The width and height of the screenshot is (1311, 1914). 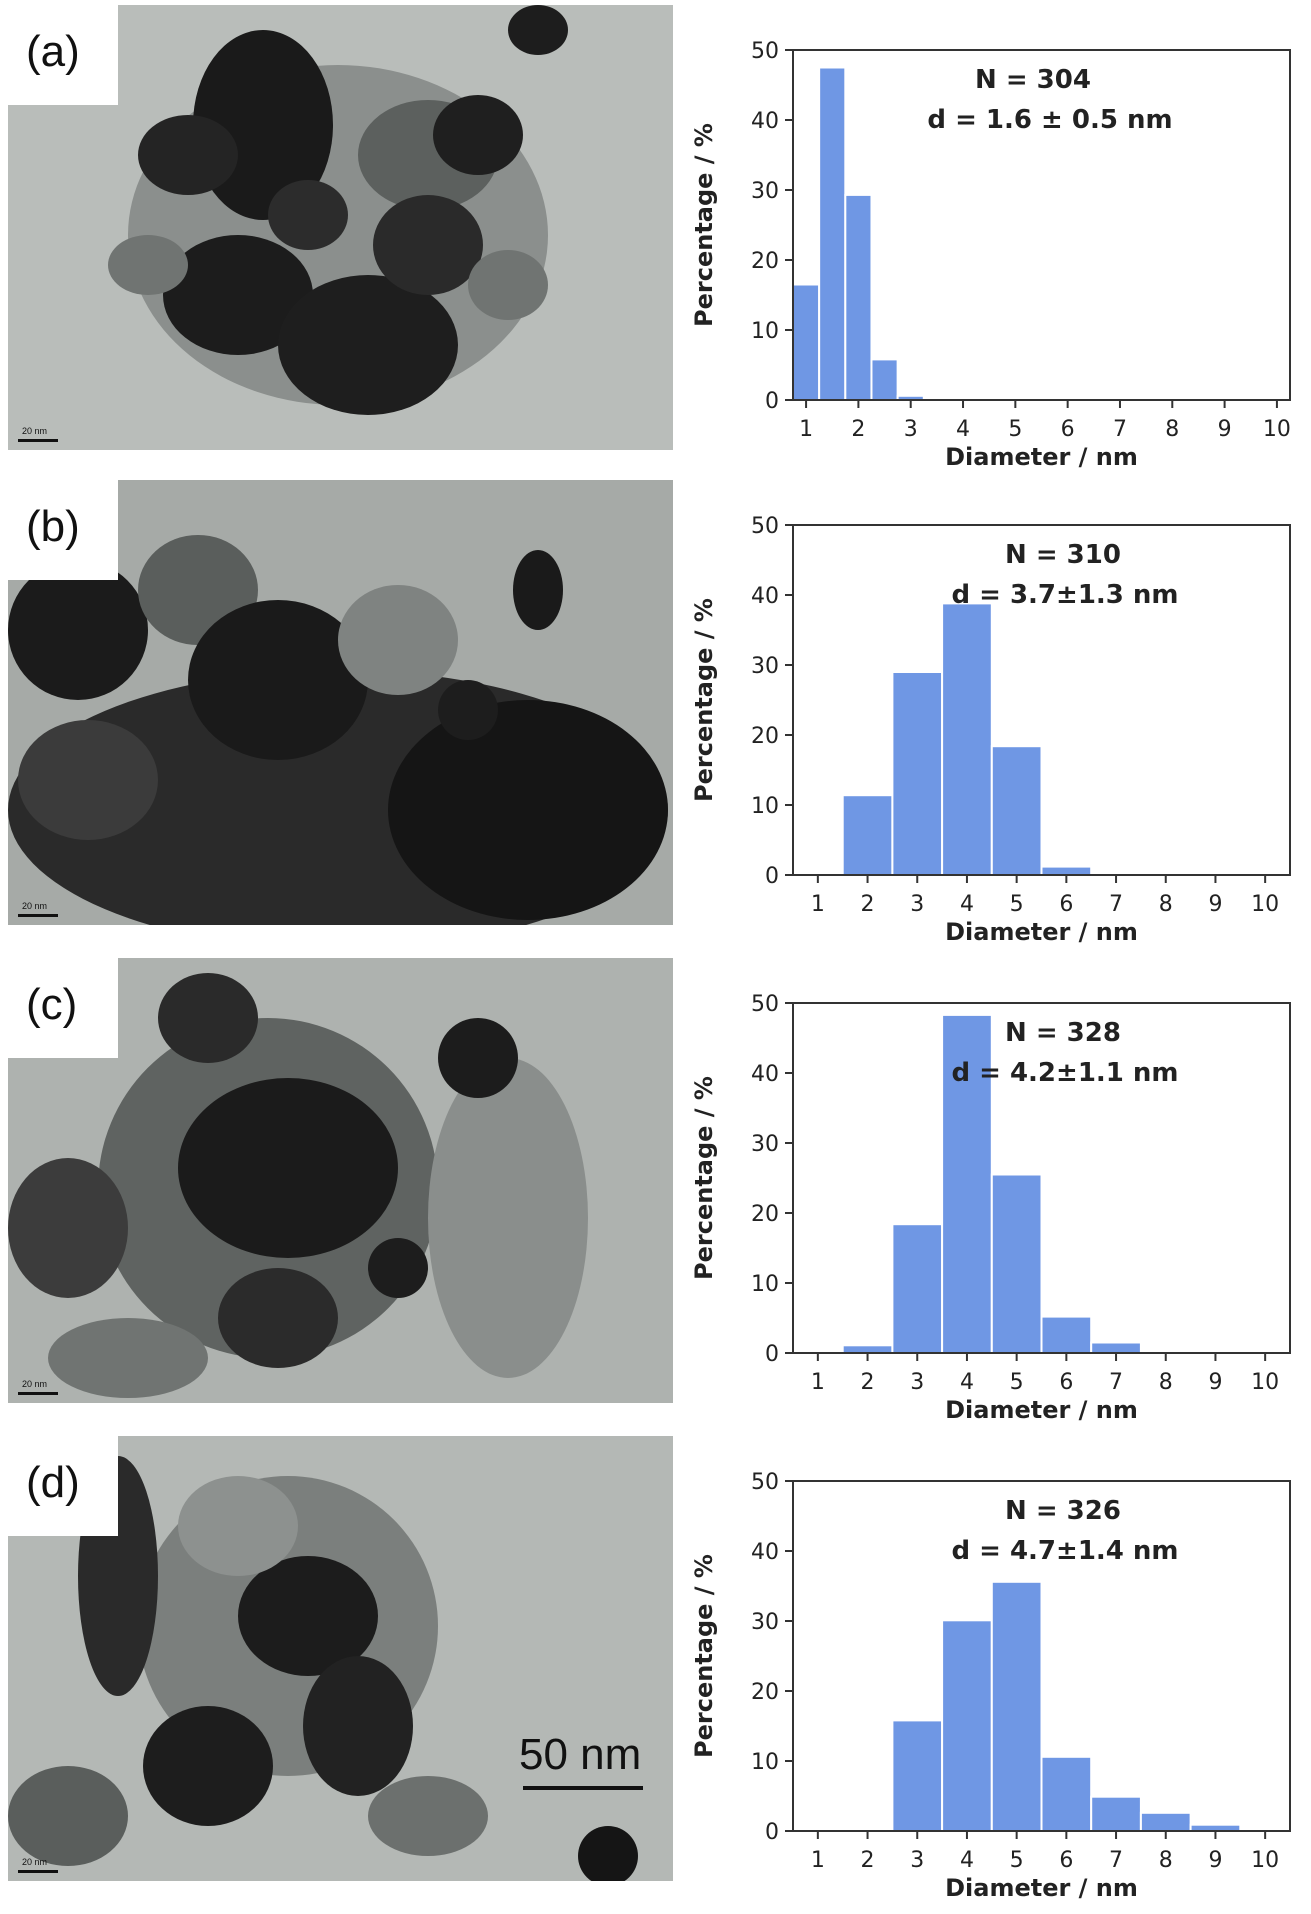 What do you see at coordinates (35, 431) in the screenshot?
I see `tiny-scale-text-a: 20 nm` at bounding box center [35, 431].